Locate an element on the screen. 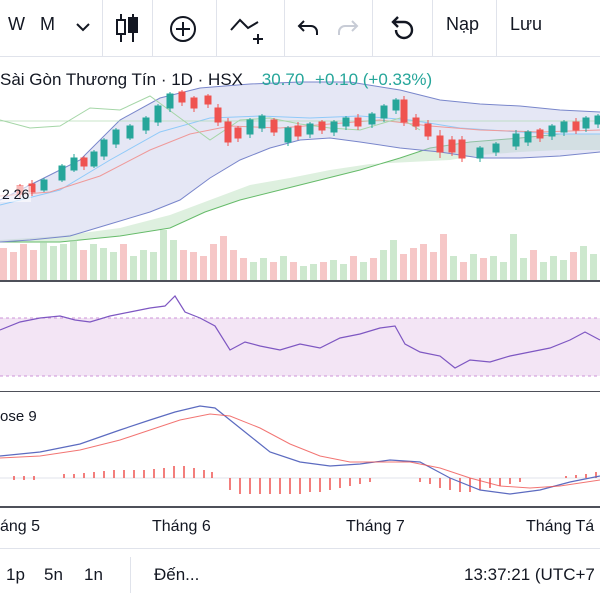 The height and width of the screenshot is (601, 600). add-indicator-icon is located at coordinates (183, 29).